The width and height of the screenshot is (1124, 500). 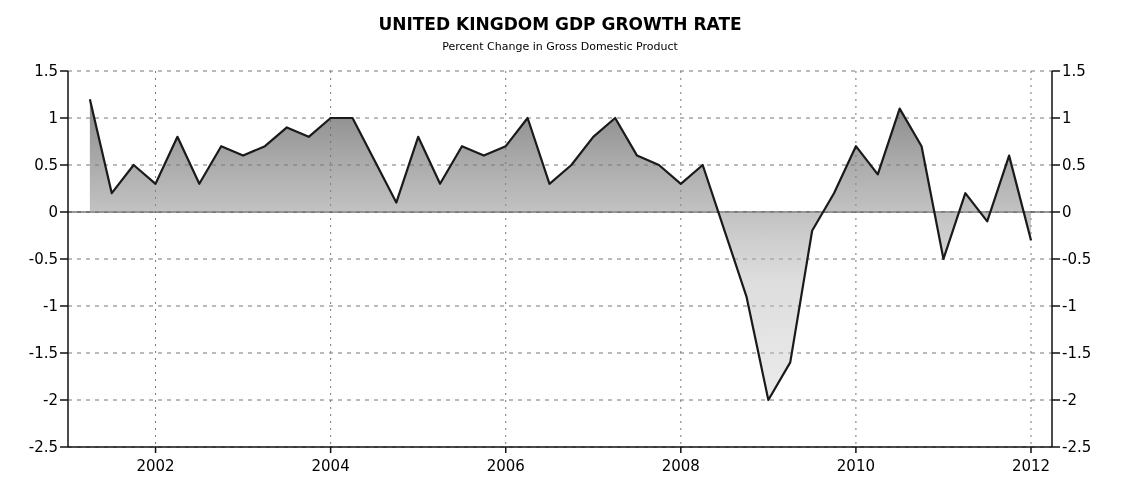 I want to click on x-tick-label: 2010, so click(x=855, y=466).